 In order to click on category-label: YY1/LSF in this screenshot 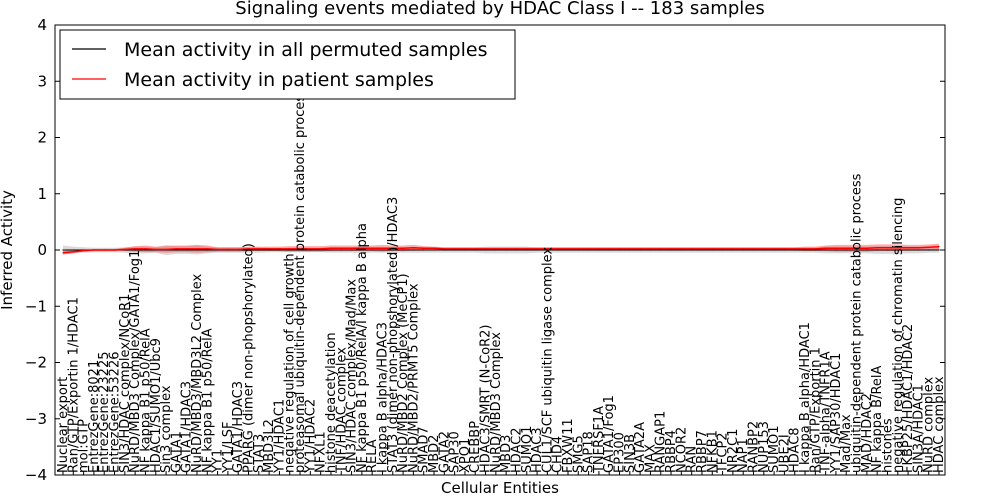, I will do `click(228, 447)`.